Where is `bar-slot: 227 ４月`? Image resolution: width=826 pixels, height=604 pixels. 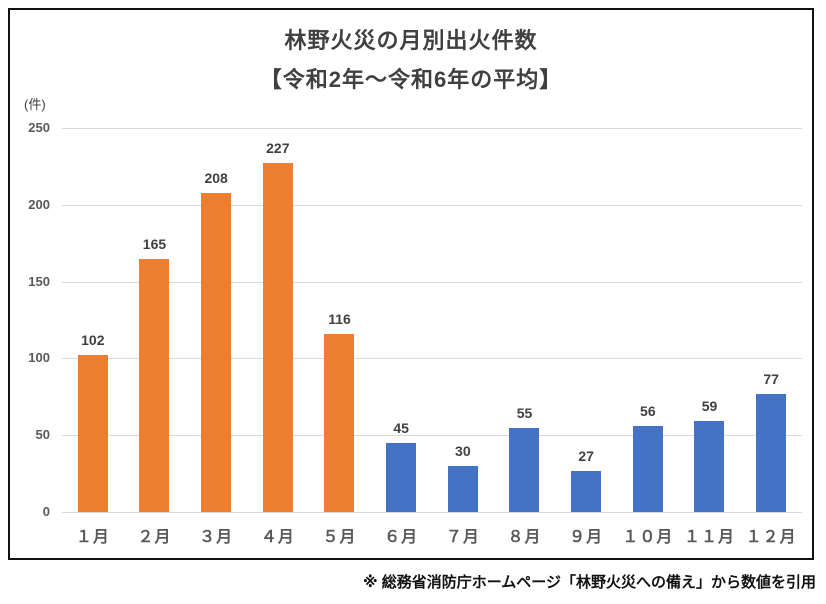
bar-slot: 227 ４月 is located at coordinates (278, 337).